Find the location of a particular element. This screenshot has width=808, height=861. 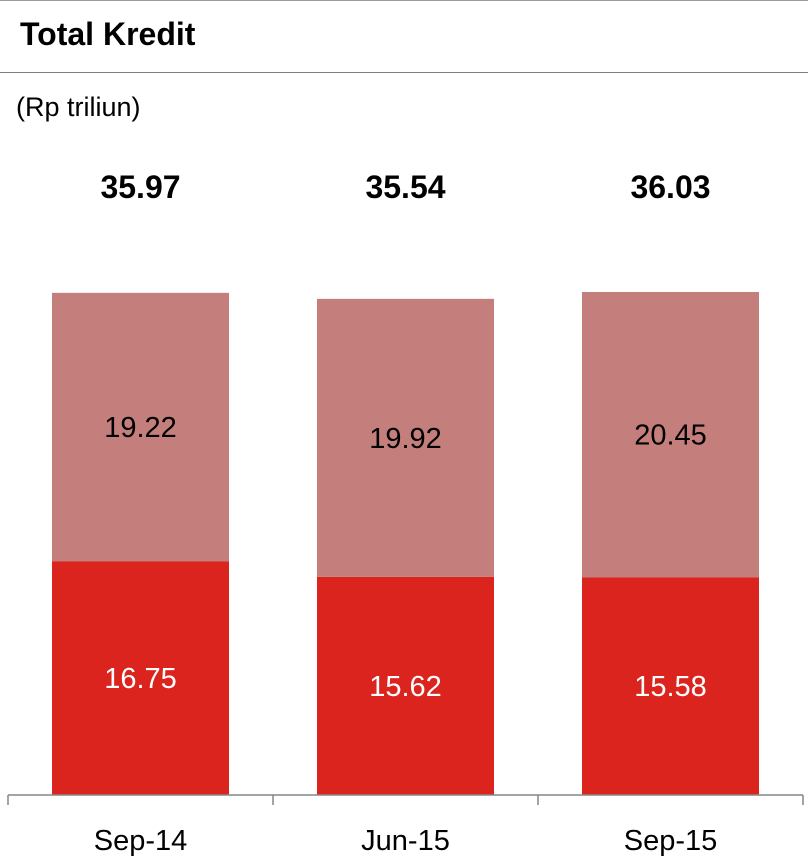

data-label-bottom: 15.62 is located at coordinates (405, 687).